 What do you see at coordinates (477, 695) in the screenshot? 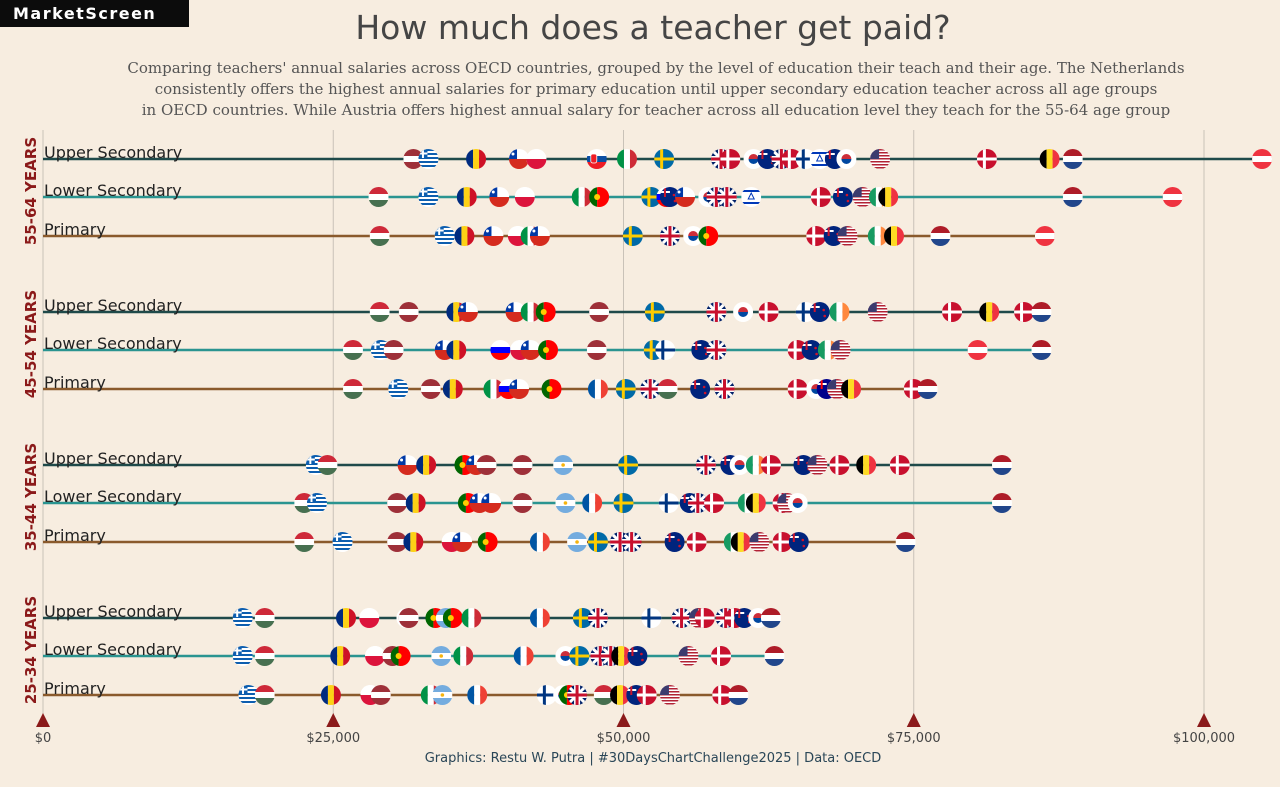
I see `flag-marker-fr` at bounding box center [477, 695].